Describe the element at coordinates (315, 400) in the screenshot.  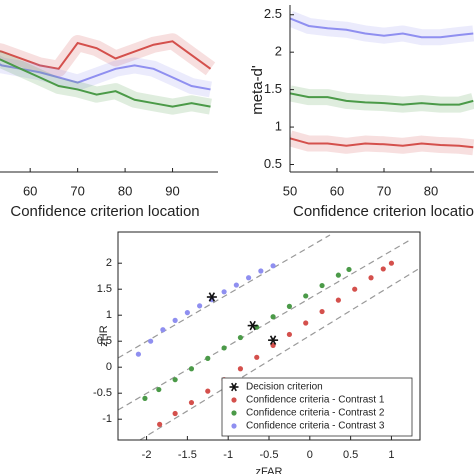
I see `legend-label: Confidence criteria - Contrast 1` at that location.